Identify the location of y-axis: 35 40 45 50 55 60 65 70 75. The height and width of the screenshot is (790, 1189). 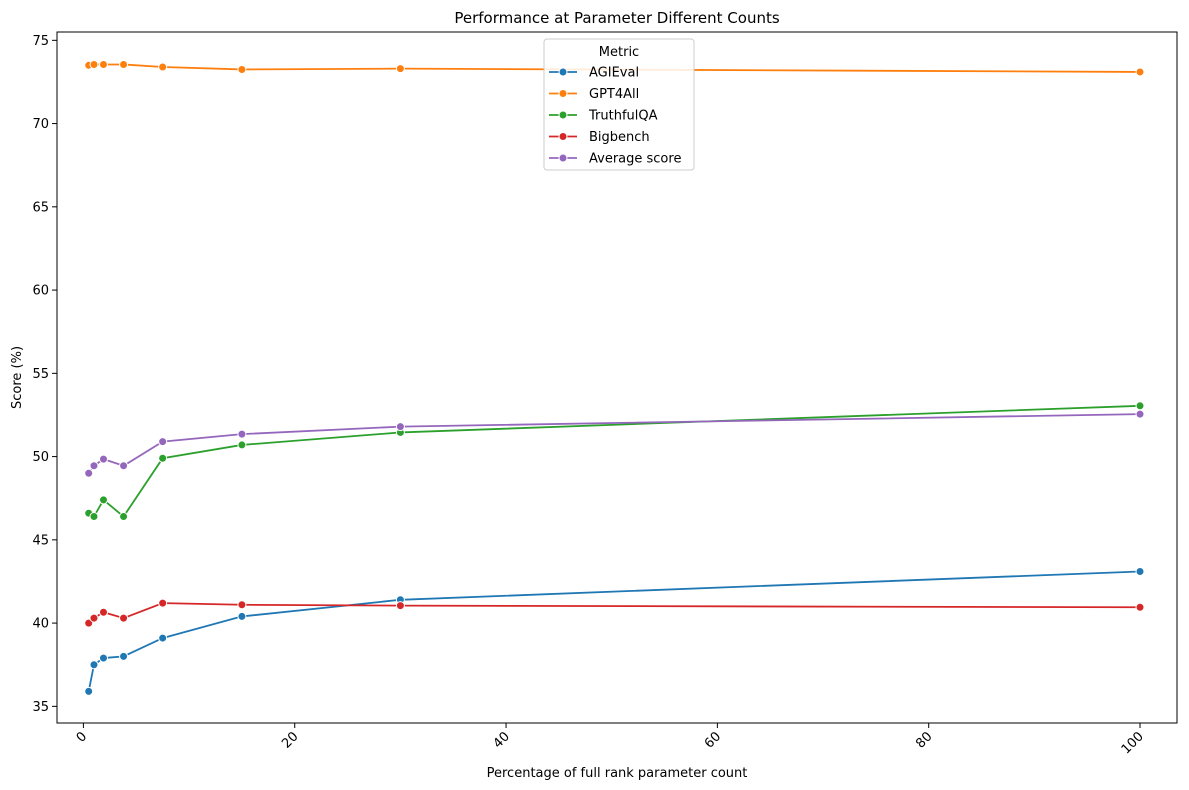
(44, 374).